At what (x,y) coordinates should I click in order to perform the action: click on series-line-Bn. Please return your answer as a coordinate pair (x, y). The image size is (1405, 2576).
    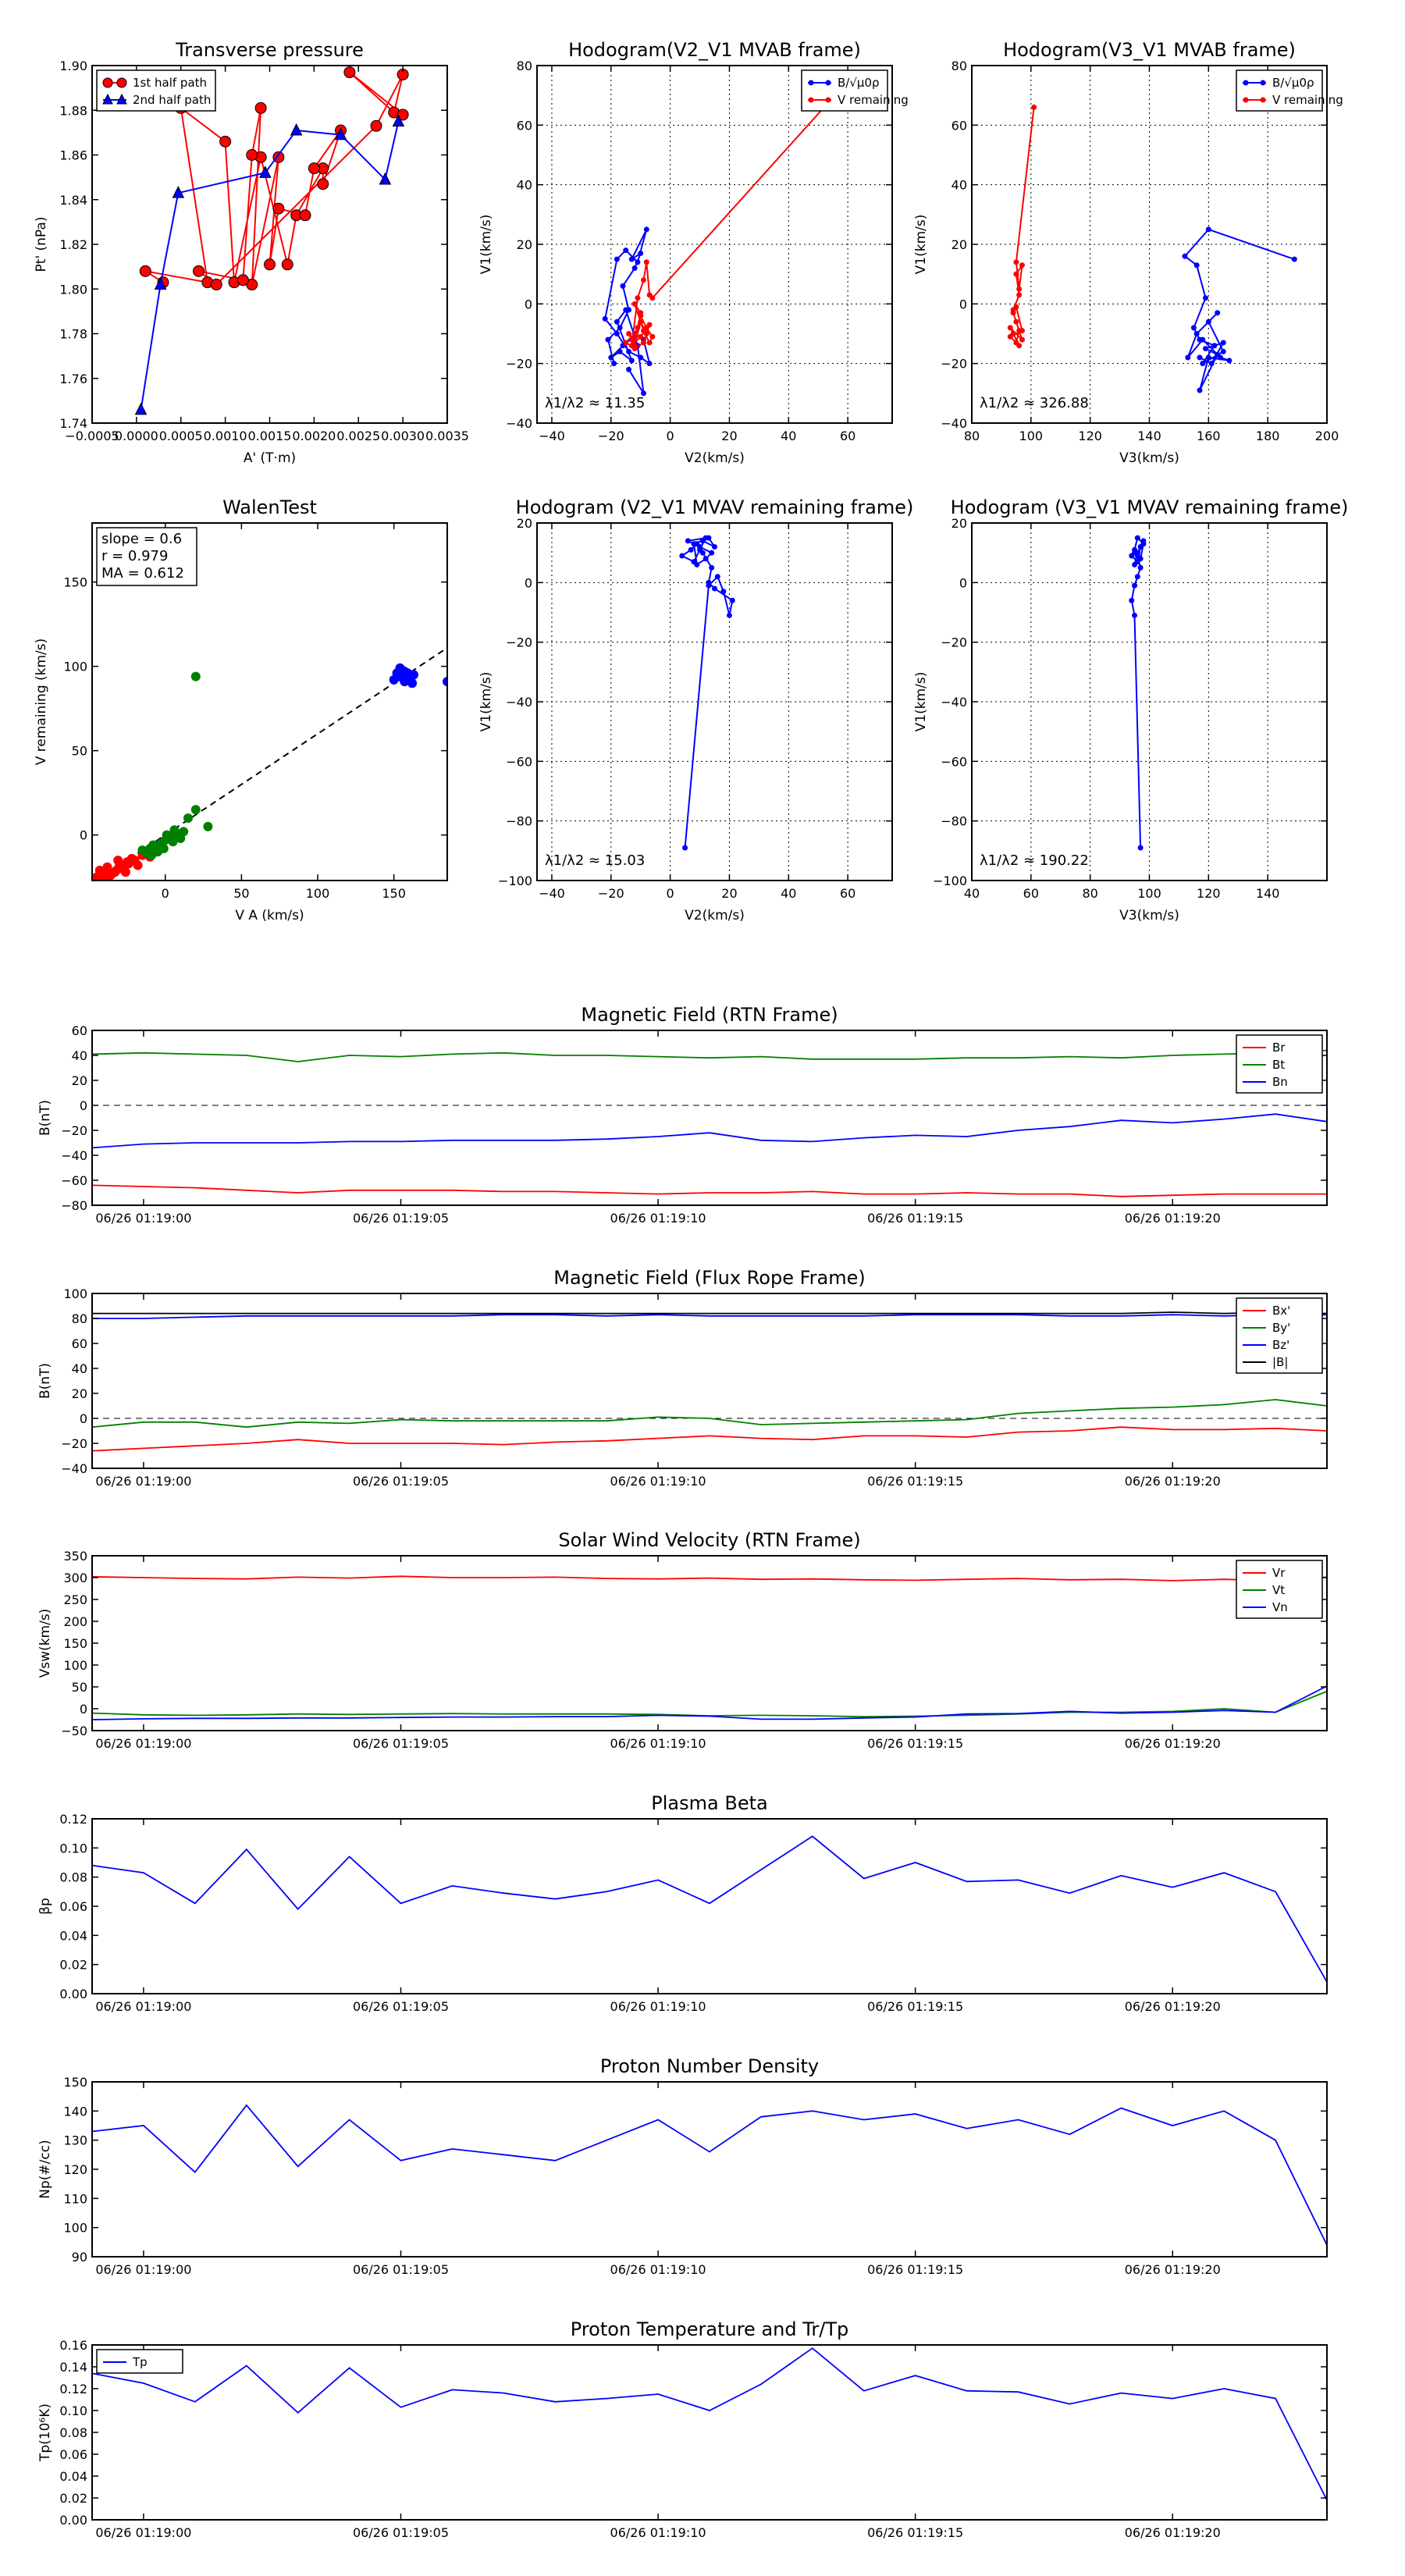
    Looking at the image, I should click on (710, 1131).